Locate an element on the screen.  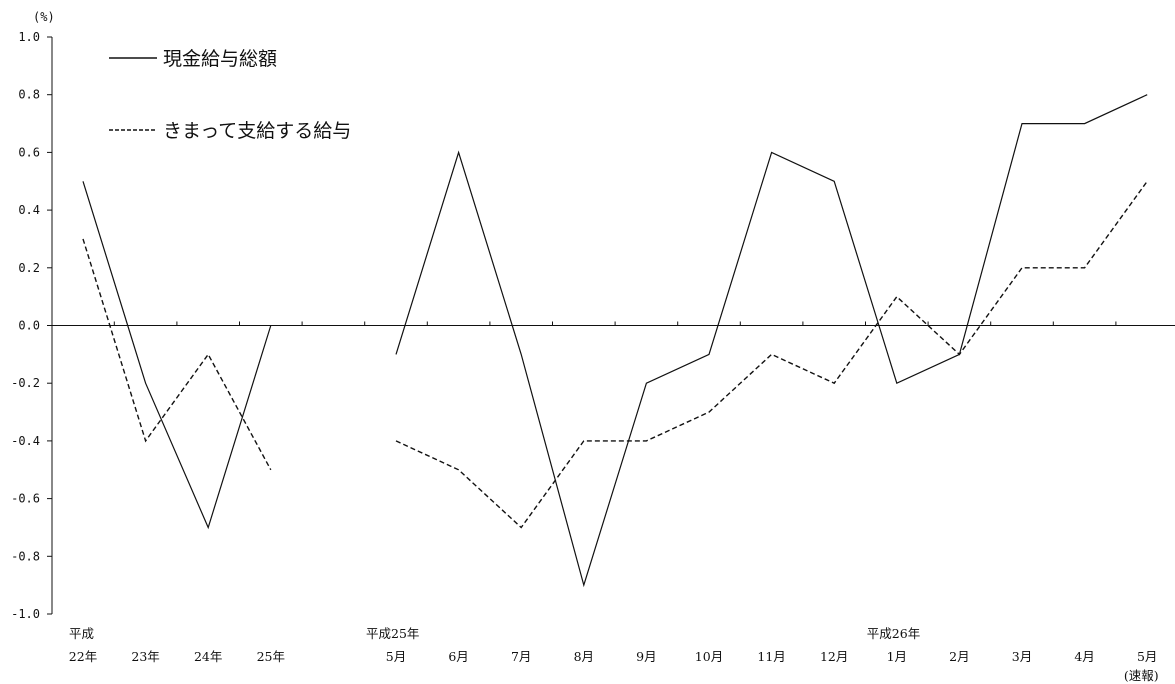
y-tick-label: 0.4 is located at coordinates (29, 210).